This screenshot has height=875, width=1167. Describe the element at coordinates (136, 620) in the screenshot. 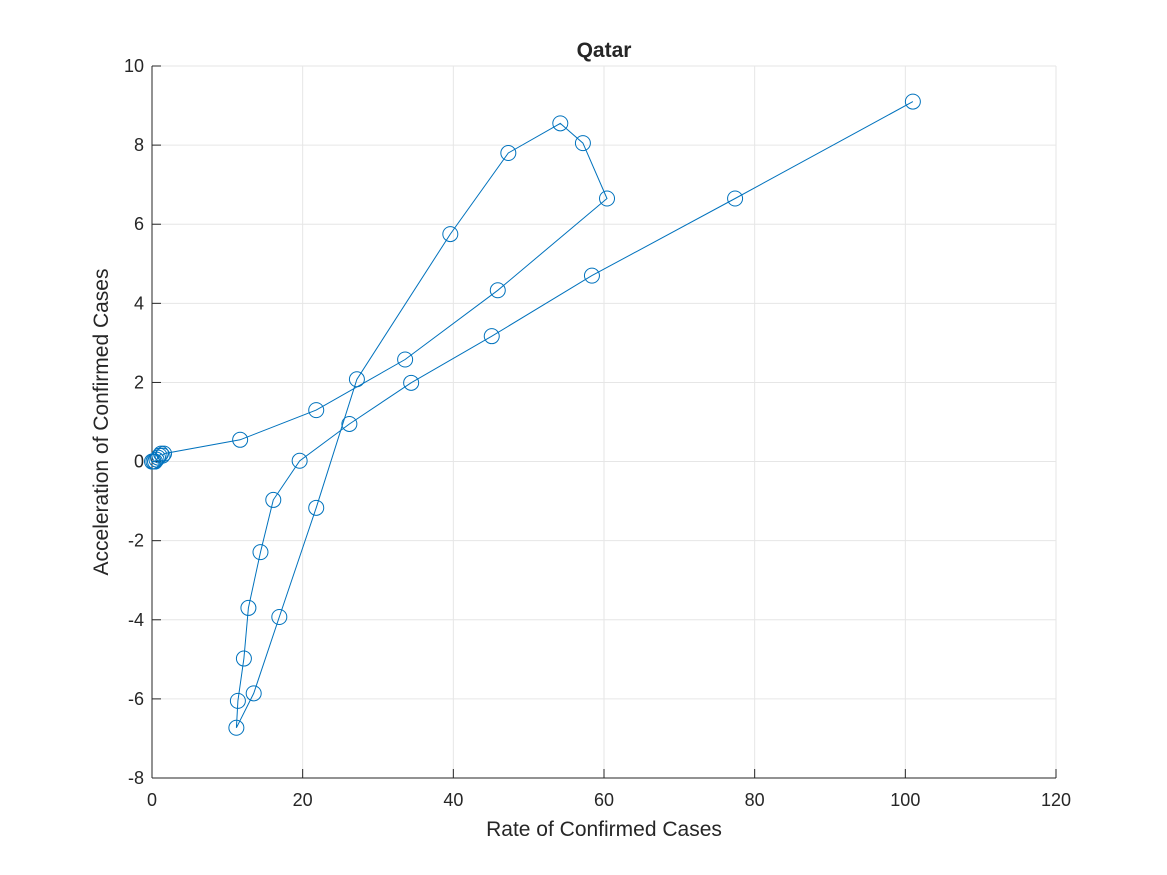

I see `y-tick-label: -4` at that location.